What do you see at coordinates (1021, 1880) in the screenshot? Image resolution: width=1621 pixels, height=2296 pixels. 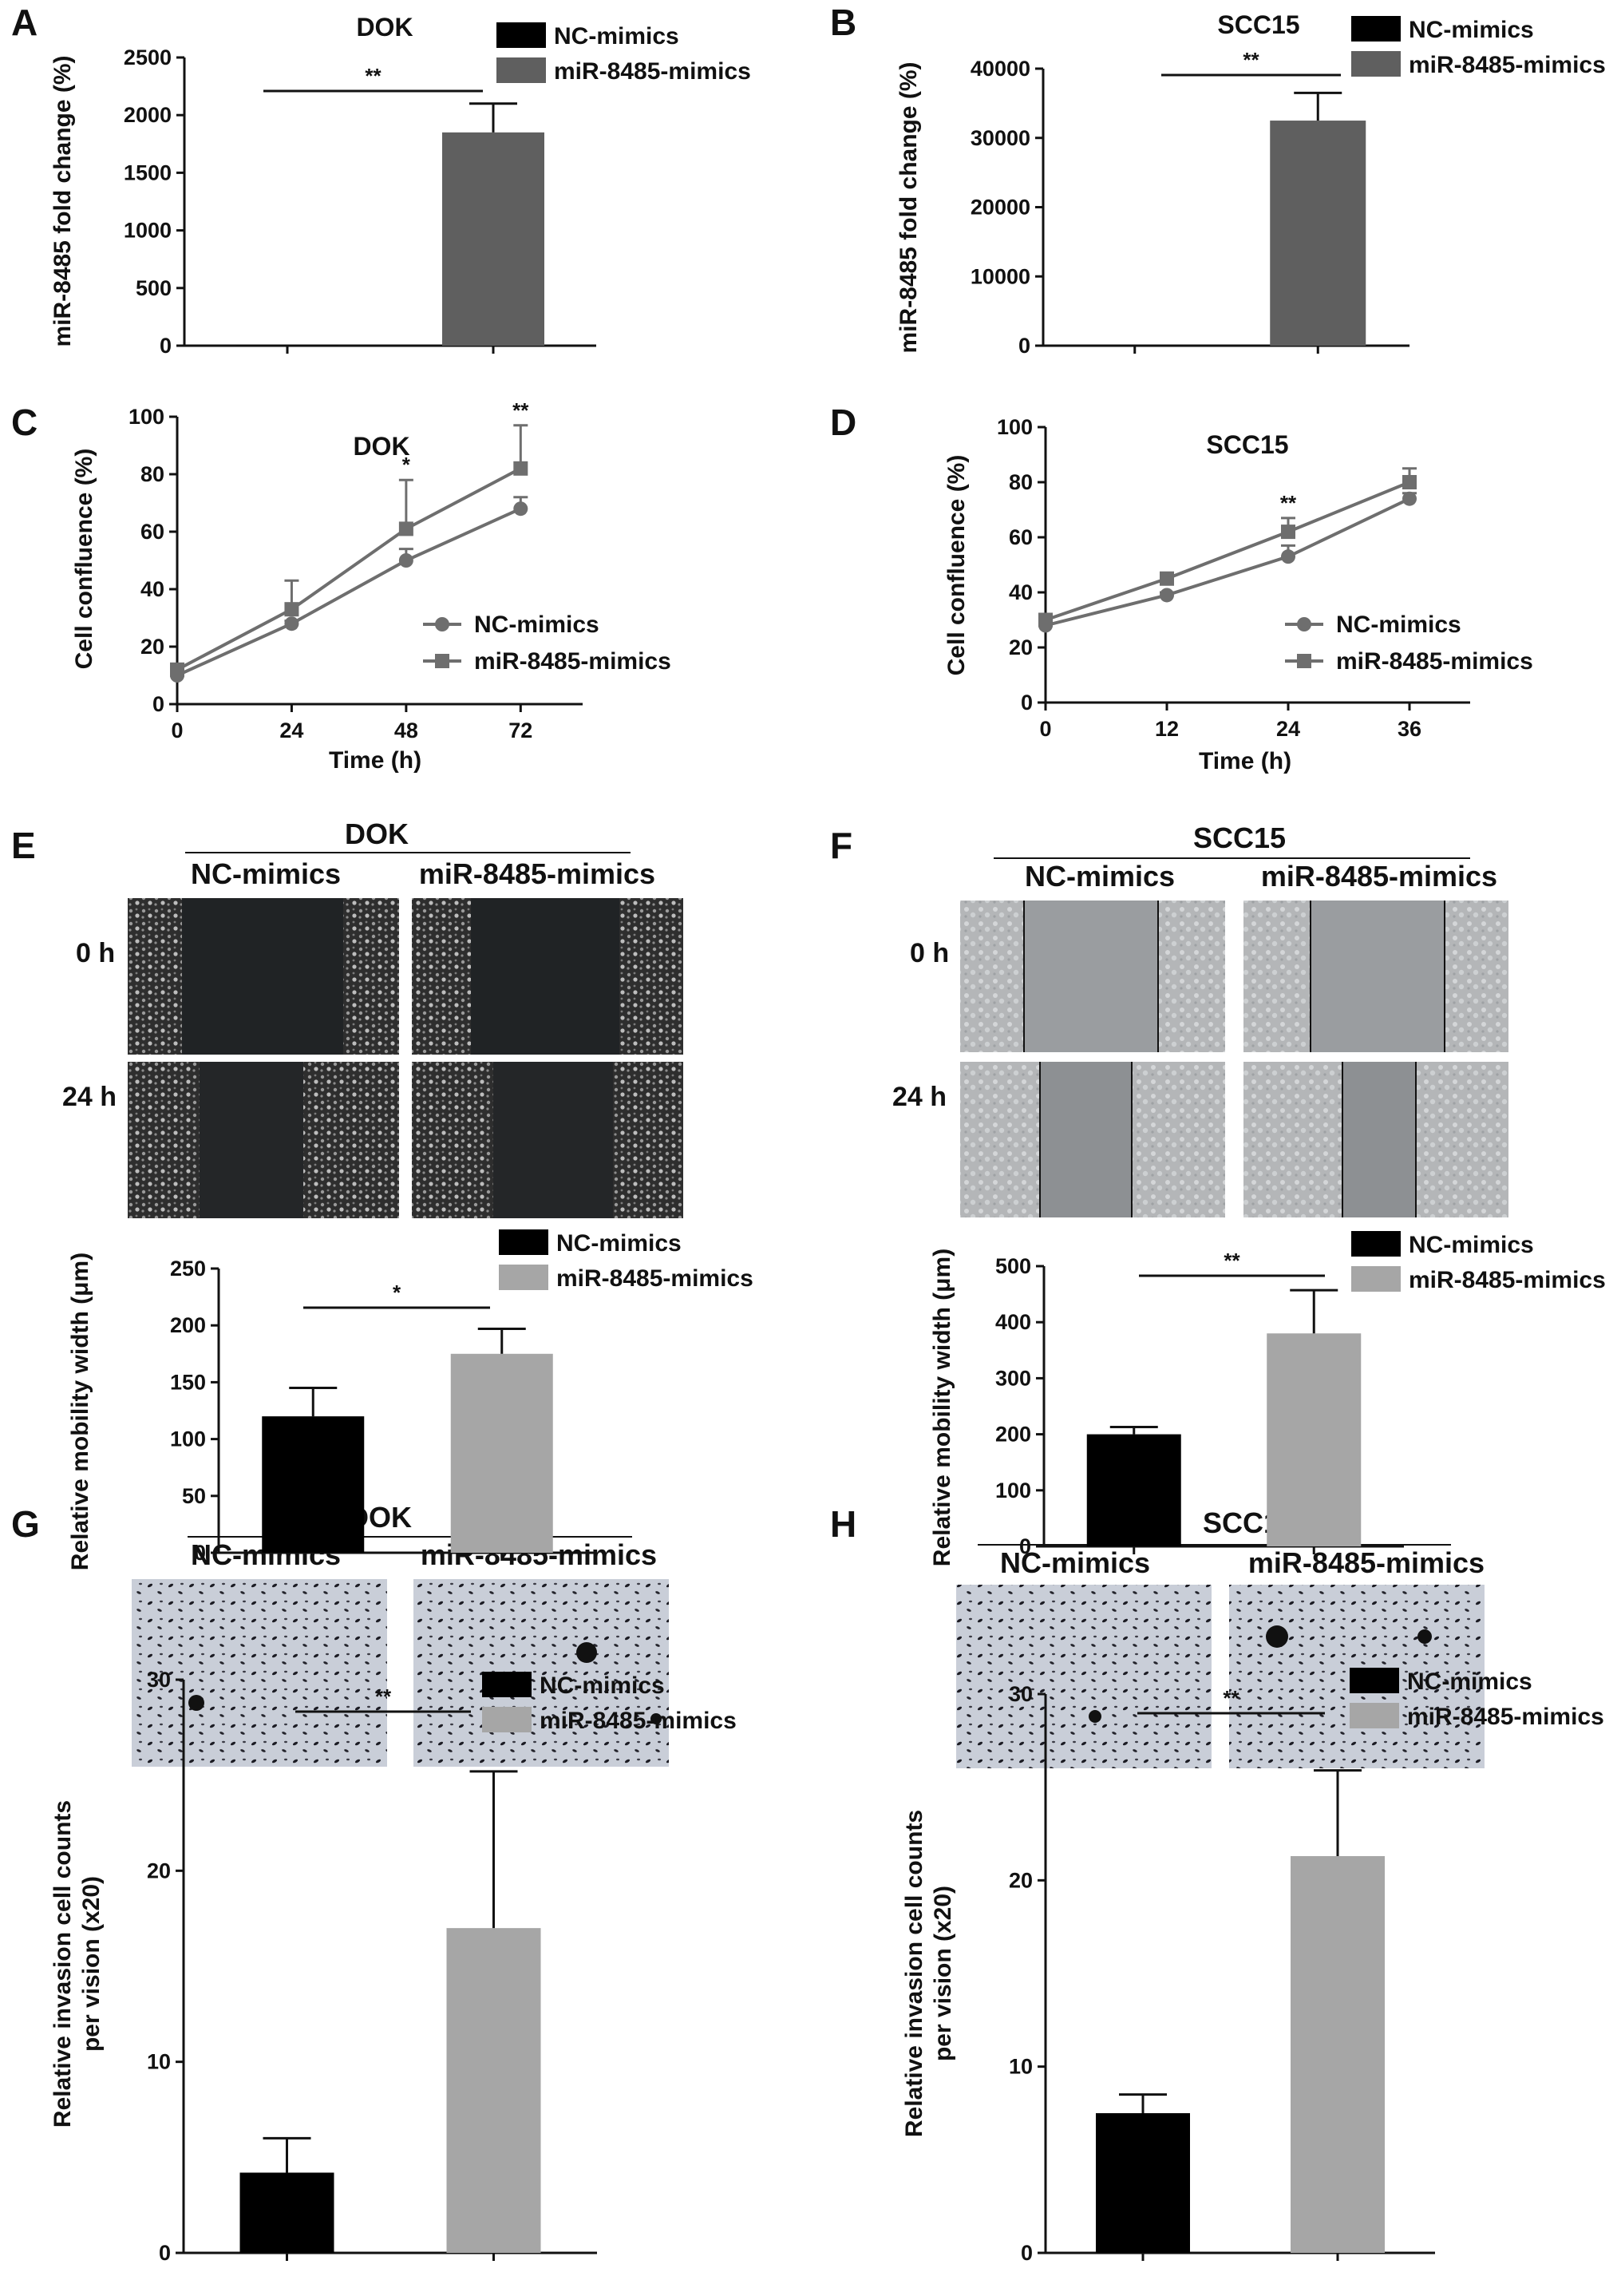 I see `y-tick-label-h-2: 20` at bounding box center [1021, 1880].